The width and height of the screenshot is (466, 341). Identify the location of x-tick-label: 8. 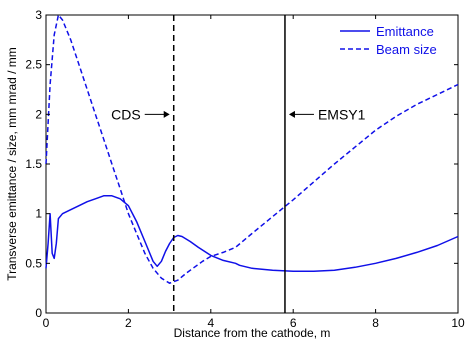
(375, 323).